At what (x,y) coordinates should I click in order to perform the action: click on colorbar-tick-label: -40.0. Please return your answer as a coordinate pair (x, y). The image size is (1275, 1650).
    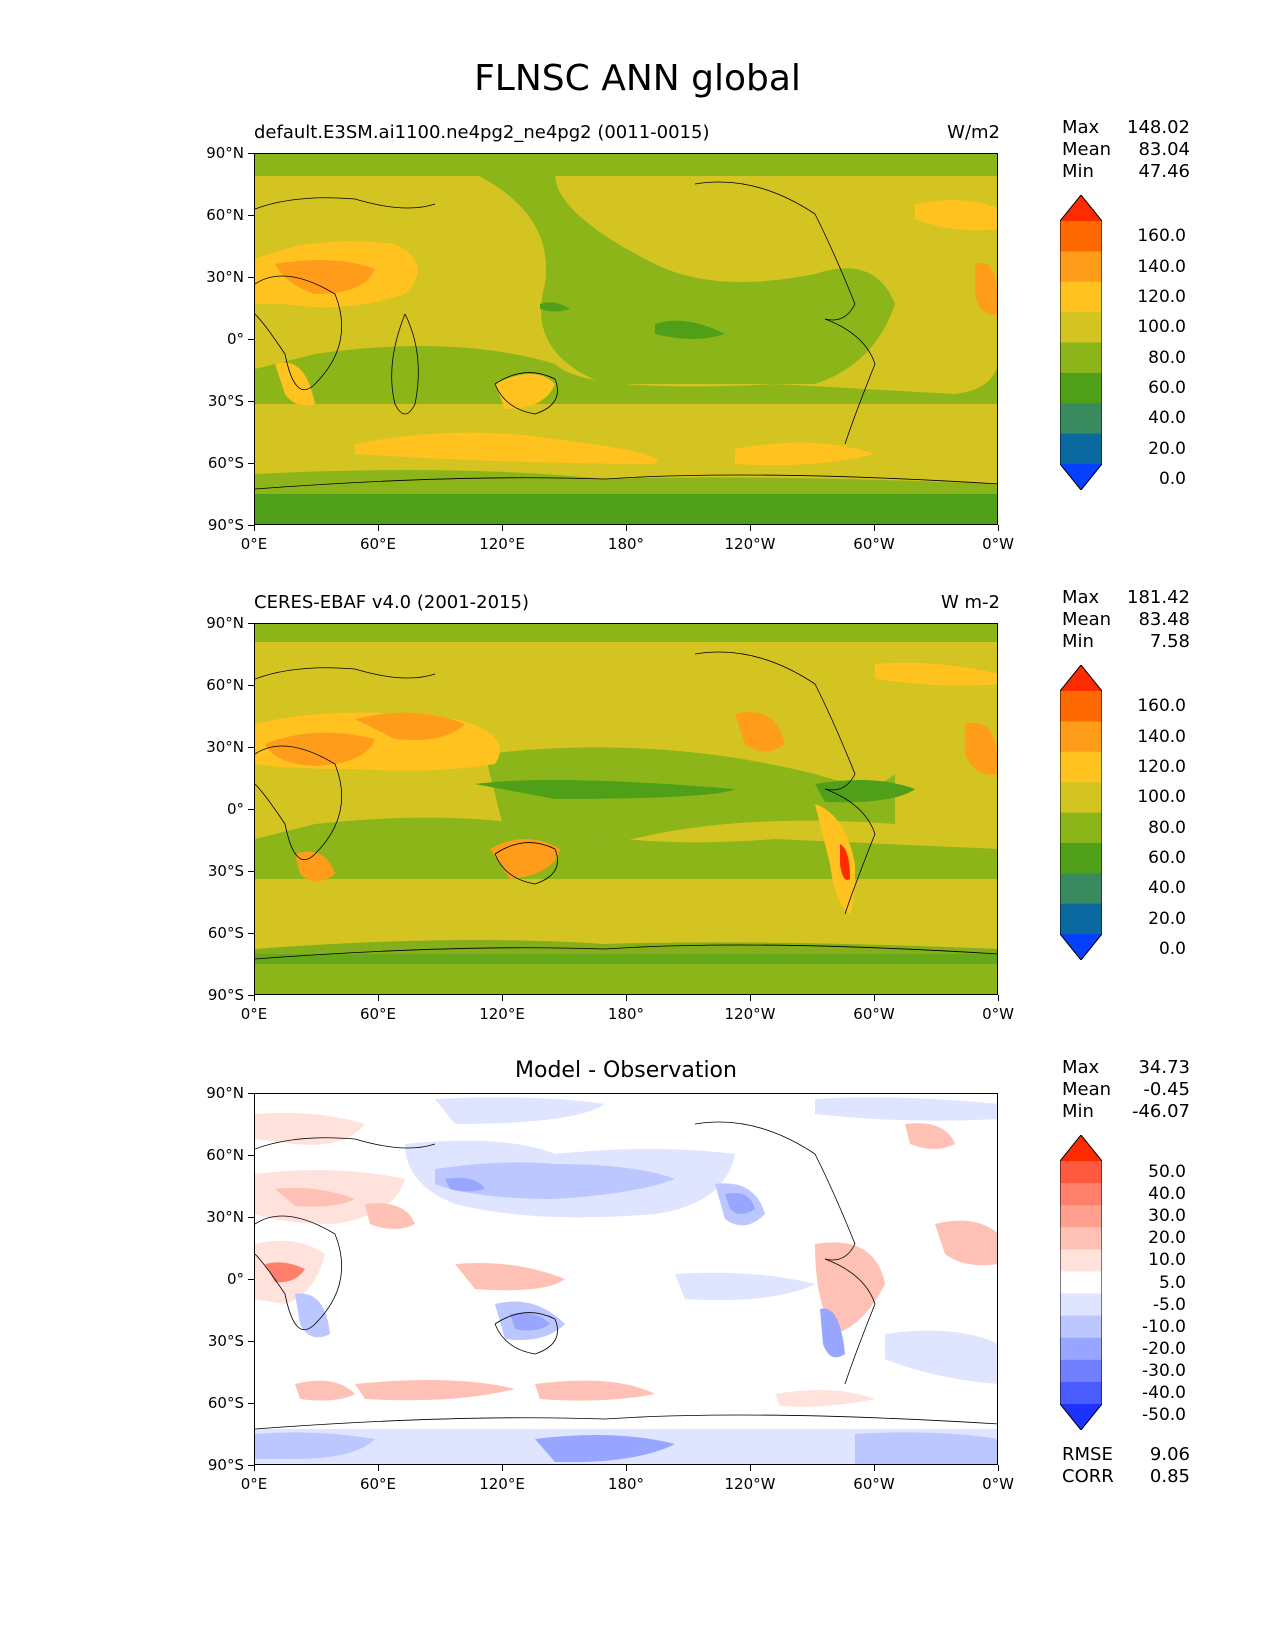
    Looking at the image, I should click on (1164, 1392).